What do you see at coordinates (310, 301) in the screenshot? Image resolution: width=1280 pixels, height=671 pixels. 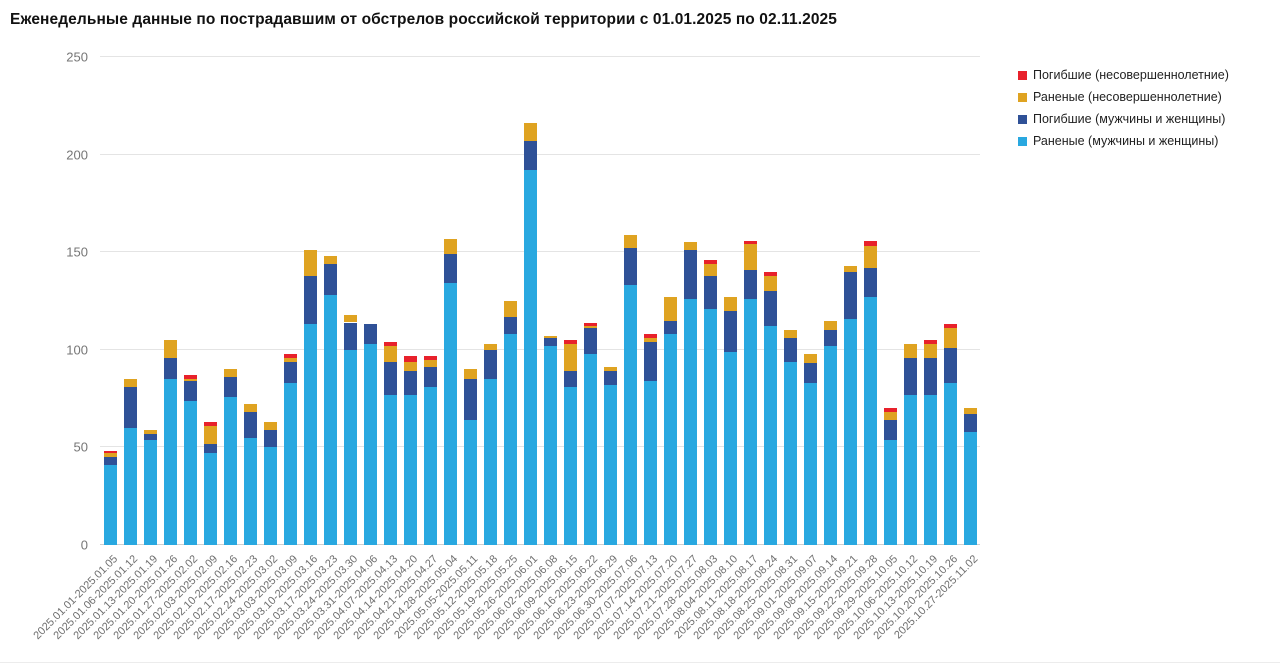 I see `bar-2025.03.10-2025.03.16` at bounding box center [310, 301].